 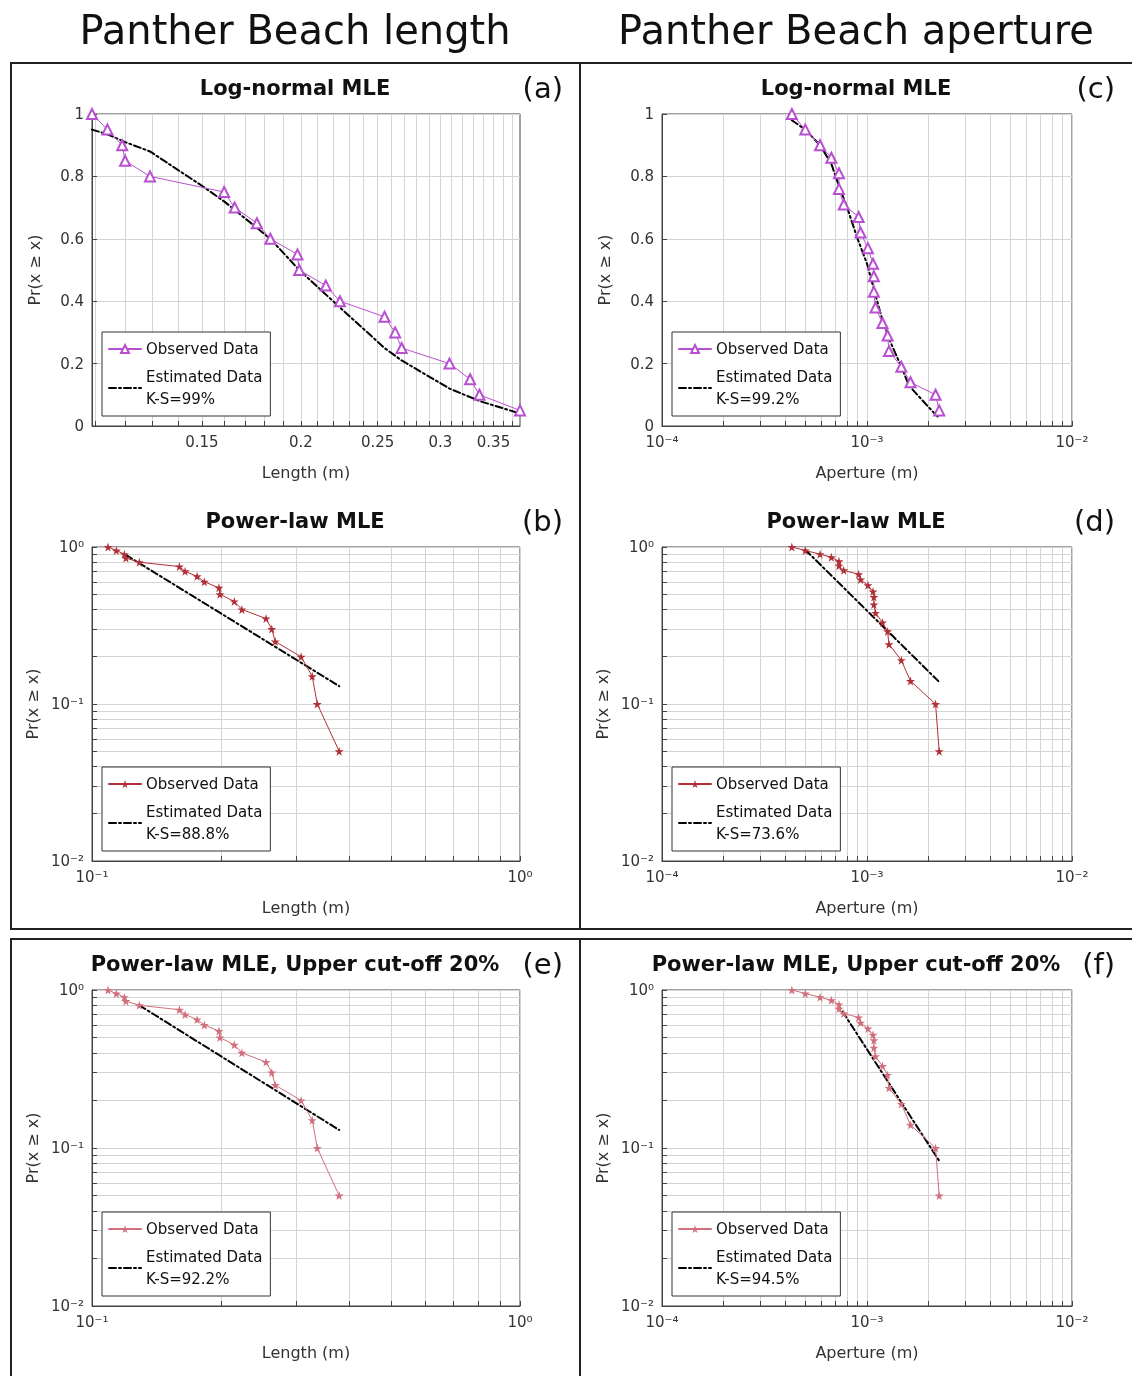 I want to click on legend-label: Estimated Data K-S=88.8%, so click(x=204, y=823).